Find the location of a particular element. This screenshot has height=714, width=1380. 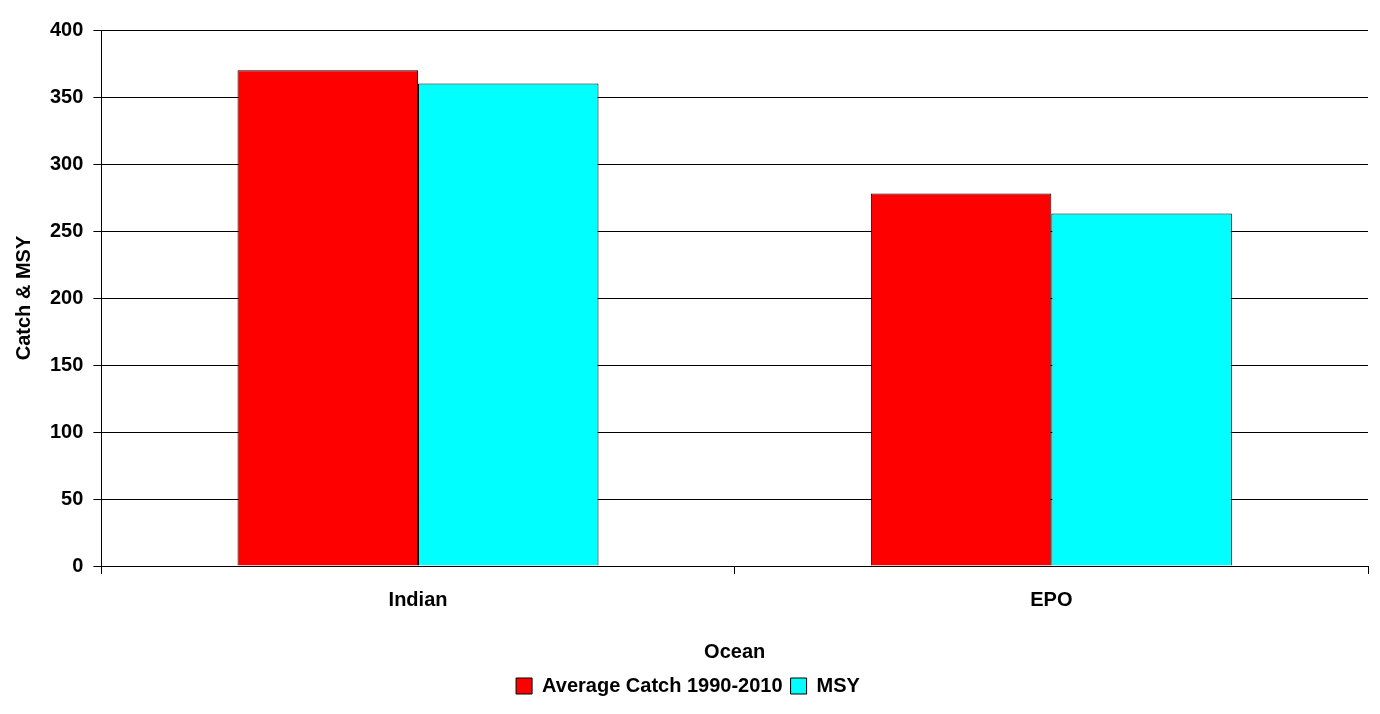

y-tick-label: 400 is located at coordinates (66, 28).